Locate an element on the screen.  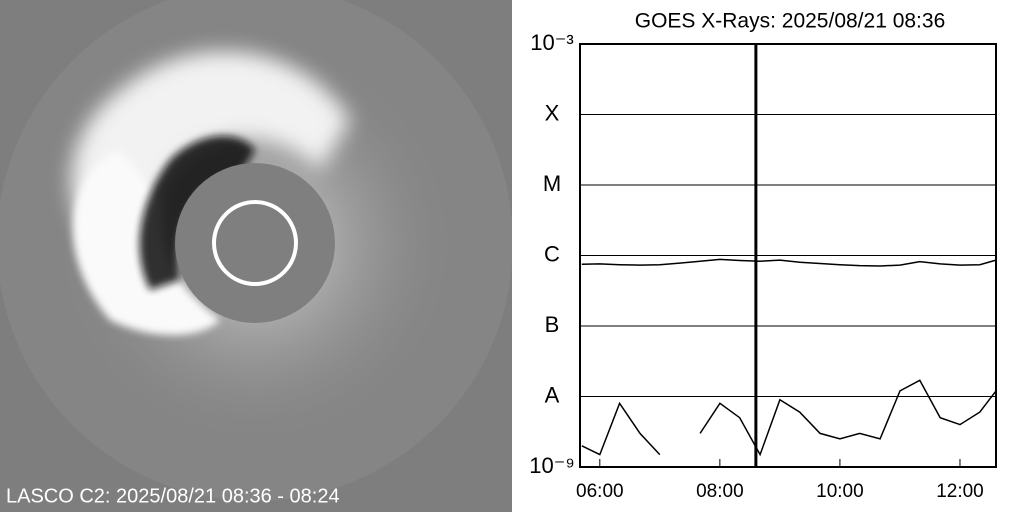
x-tick-label: 06:00 is located at coordinates (600, 491).